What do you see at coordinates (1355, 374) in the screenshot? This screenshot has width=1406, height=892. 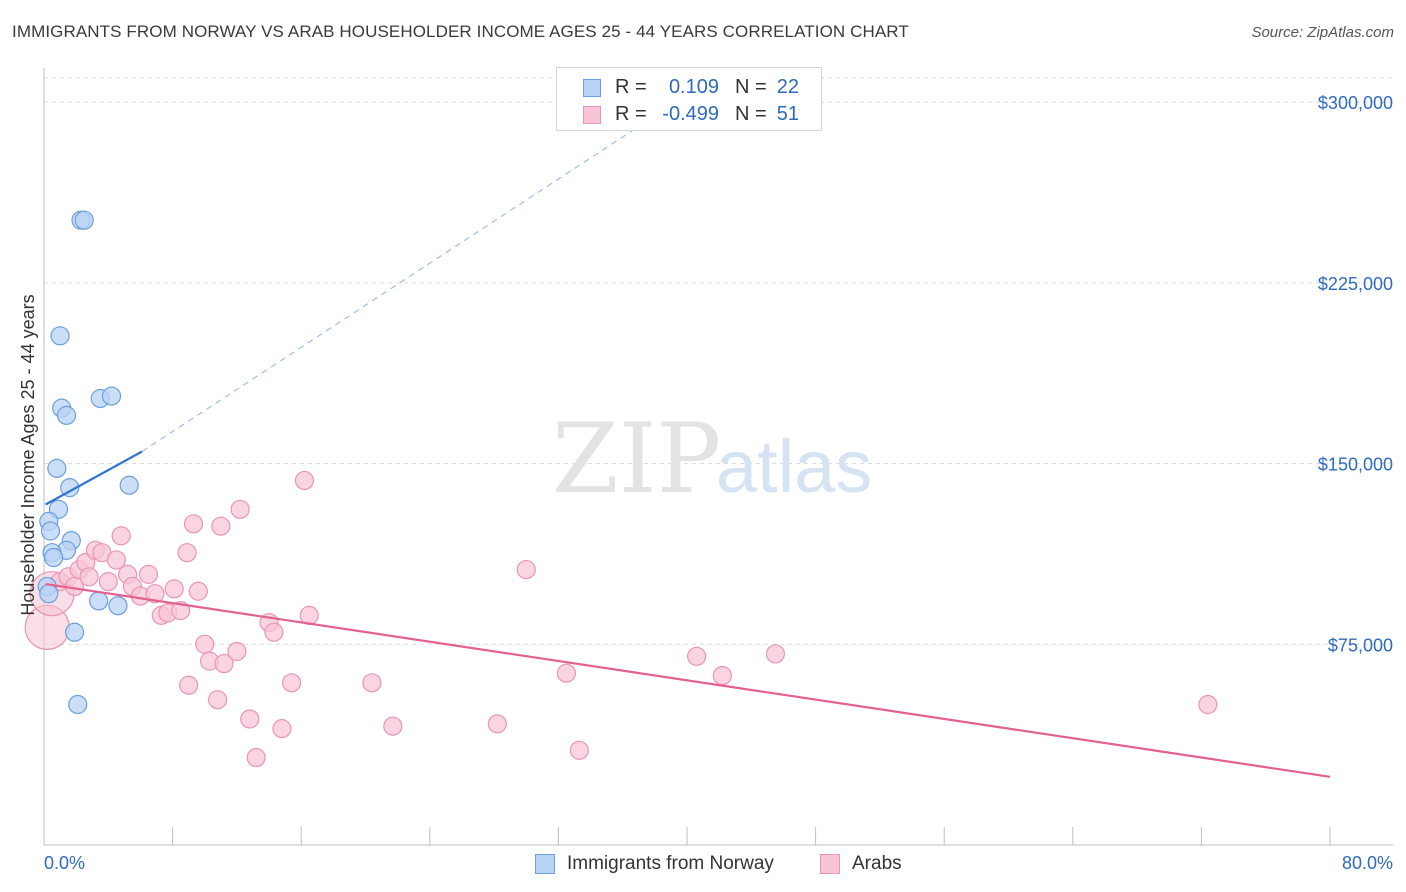 I see `y-tick-labels: $75,000 $150,000 $225,000 $300,000` at bounding box center [1355, 374].